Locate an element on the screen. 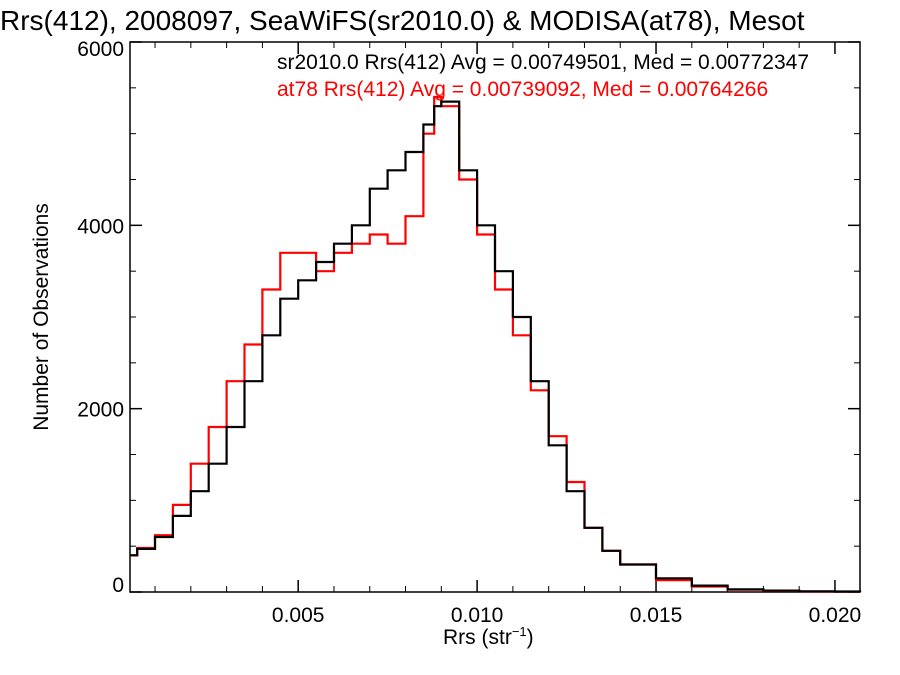 This screenshot has width=900, height=675. x-axis-label-close: ) is located at coordinates (530, 637).